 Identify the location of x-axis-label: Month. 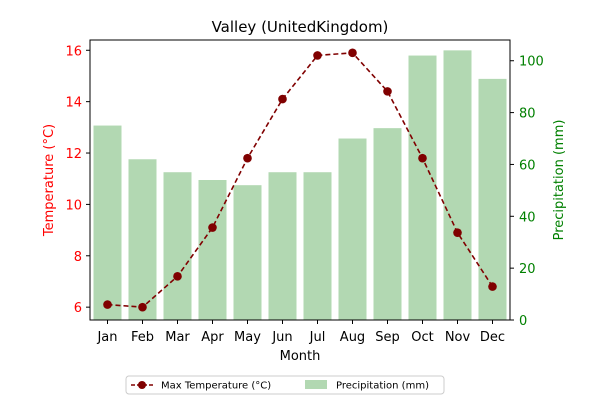
(300, 356).